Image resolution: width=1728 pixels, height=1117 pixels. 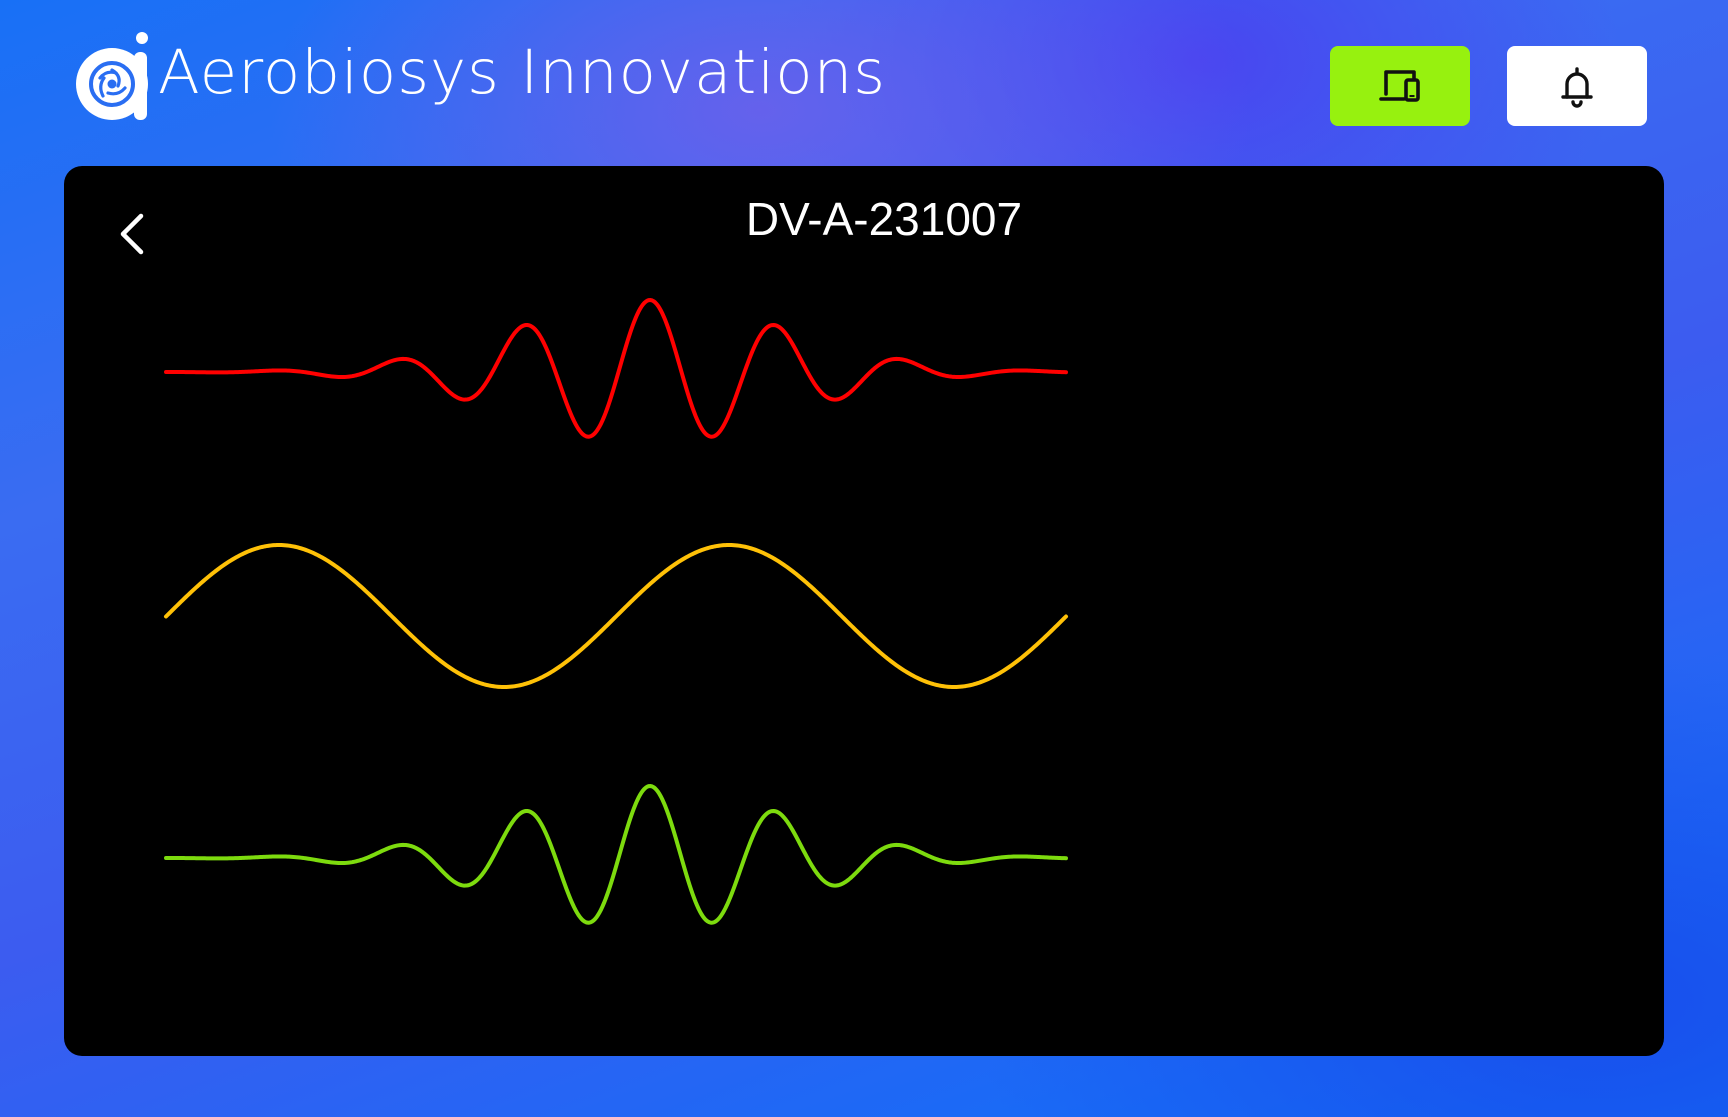 I want to click on brand: Aerobiosys Innovations, so click(x=480, y=76).